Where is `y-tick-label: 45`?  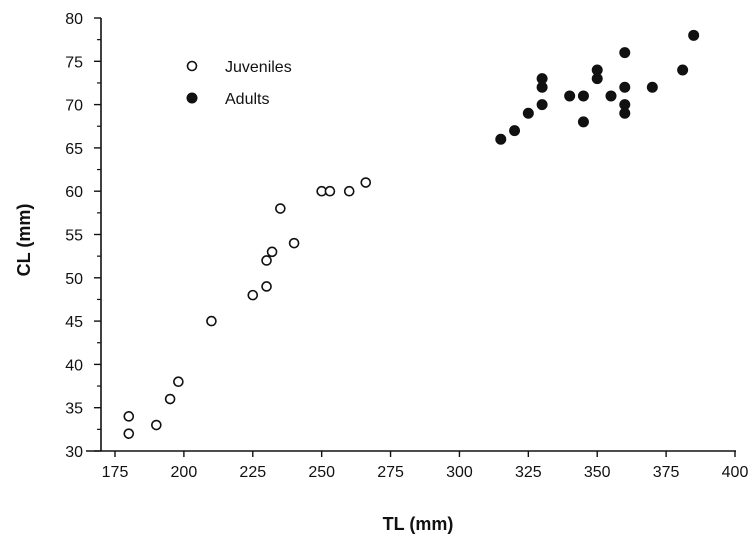
y-tick-label: 45 is located at coordinates (74, 322).